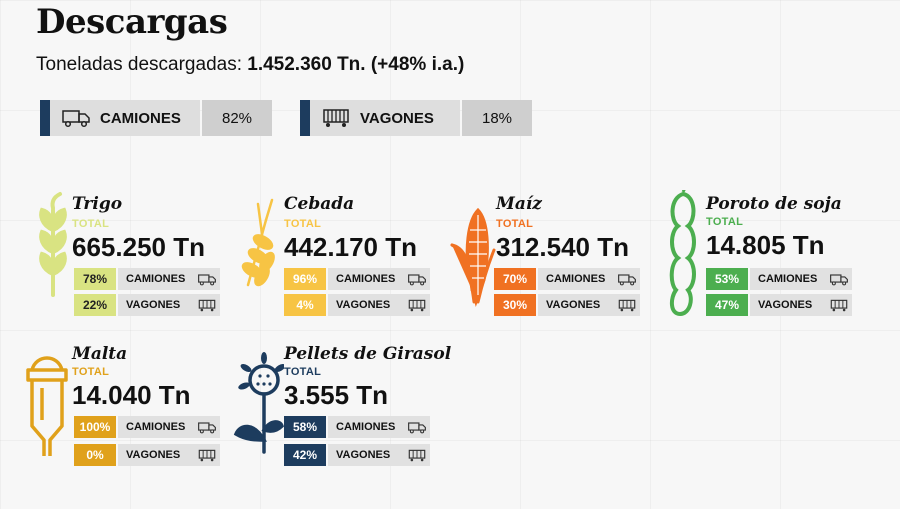  I want to click on camiones-pct: 58%, so click(305, 427).